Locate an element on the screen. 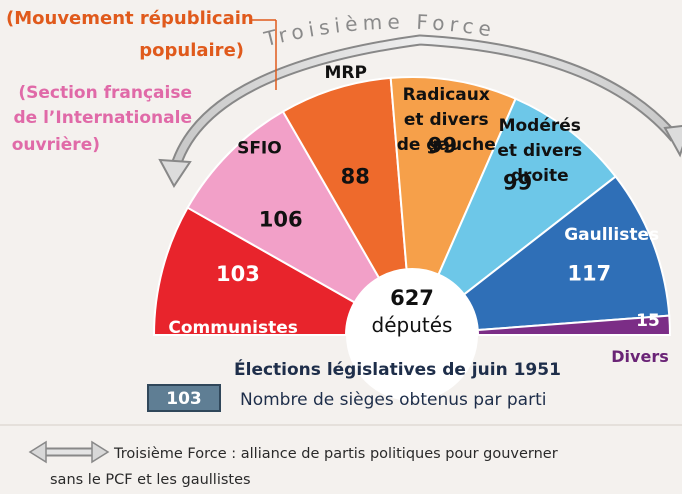  slice-name-1-line-0: SFIO is located at coordinates (259, 149).